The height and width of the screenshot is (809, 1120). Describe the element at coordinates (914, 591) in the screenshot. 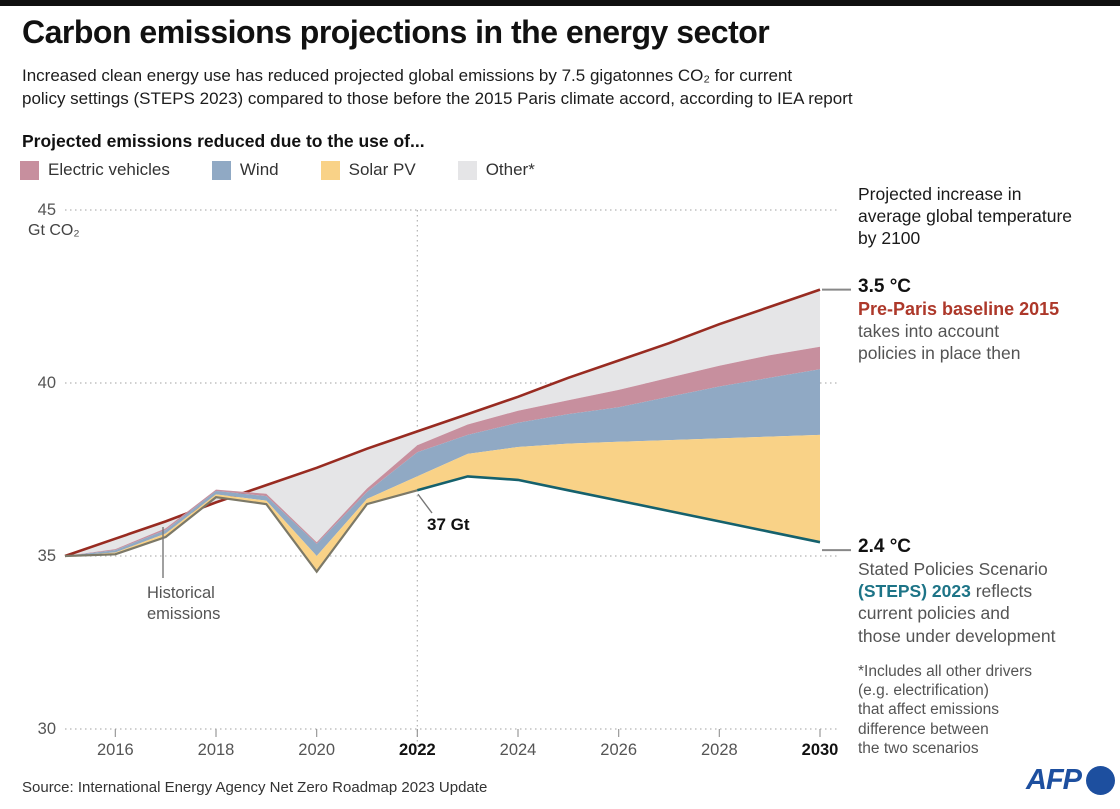

I see `steps-highlight: (STEPS) 2023` at that location.